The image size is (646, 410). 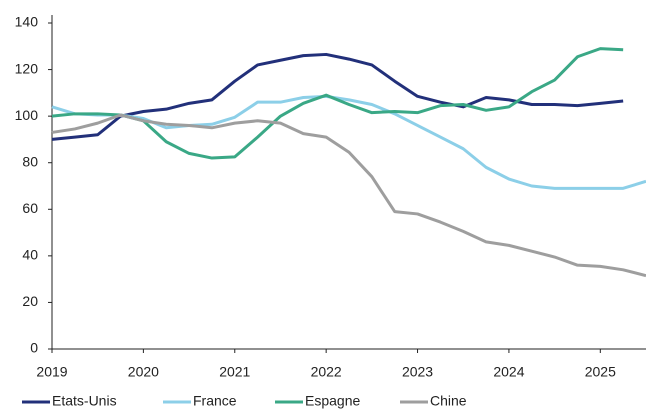 I want to click on legend-label: France, so click(x=215, y=401).